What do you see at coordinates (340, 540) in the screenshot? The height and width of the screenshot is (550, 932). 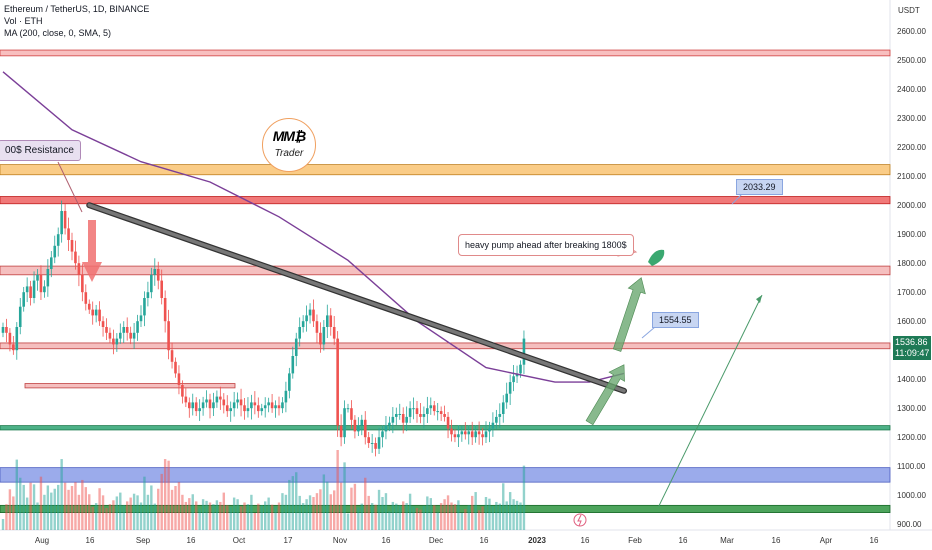 I see `x-tick-label: Nov` at bounding box center [340, 540].